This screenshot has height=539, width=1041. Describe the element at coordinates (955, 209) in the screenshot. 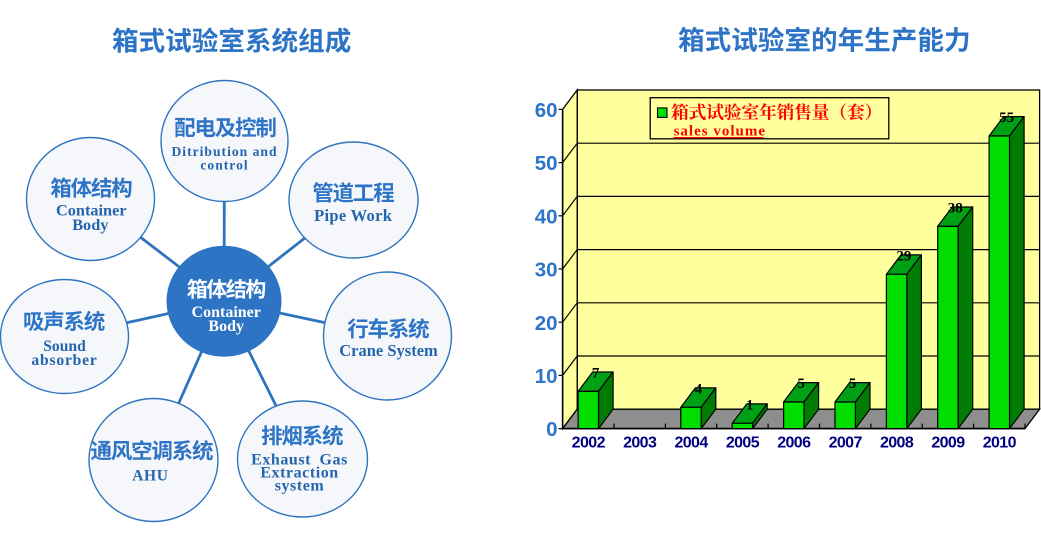

I see `svg-text: 38` at that location.